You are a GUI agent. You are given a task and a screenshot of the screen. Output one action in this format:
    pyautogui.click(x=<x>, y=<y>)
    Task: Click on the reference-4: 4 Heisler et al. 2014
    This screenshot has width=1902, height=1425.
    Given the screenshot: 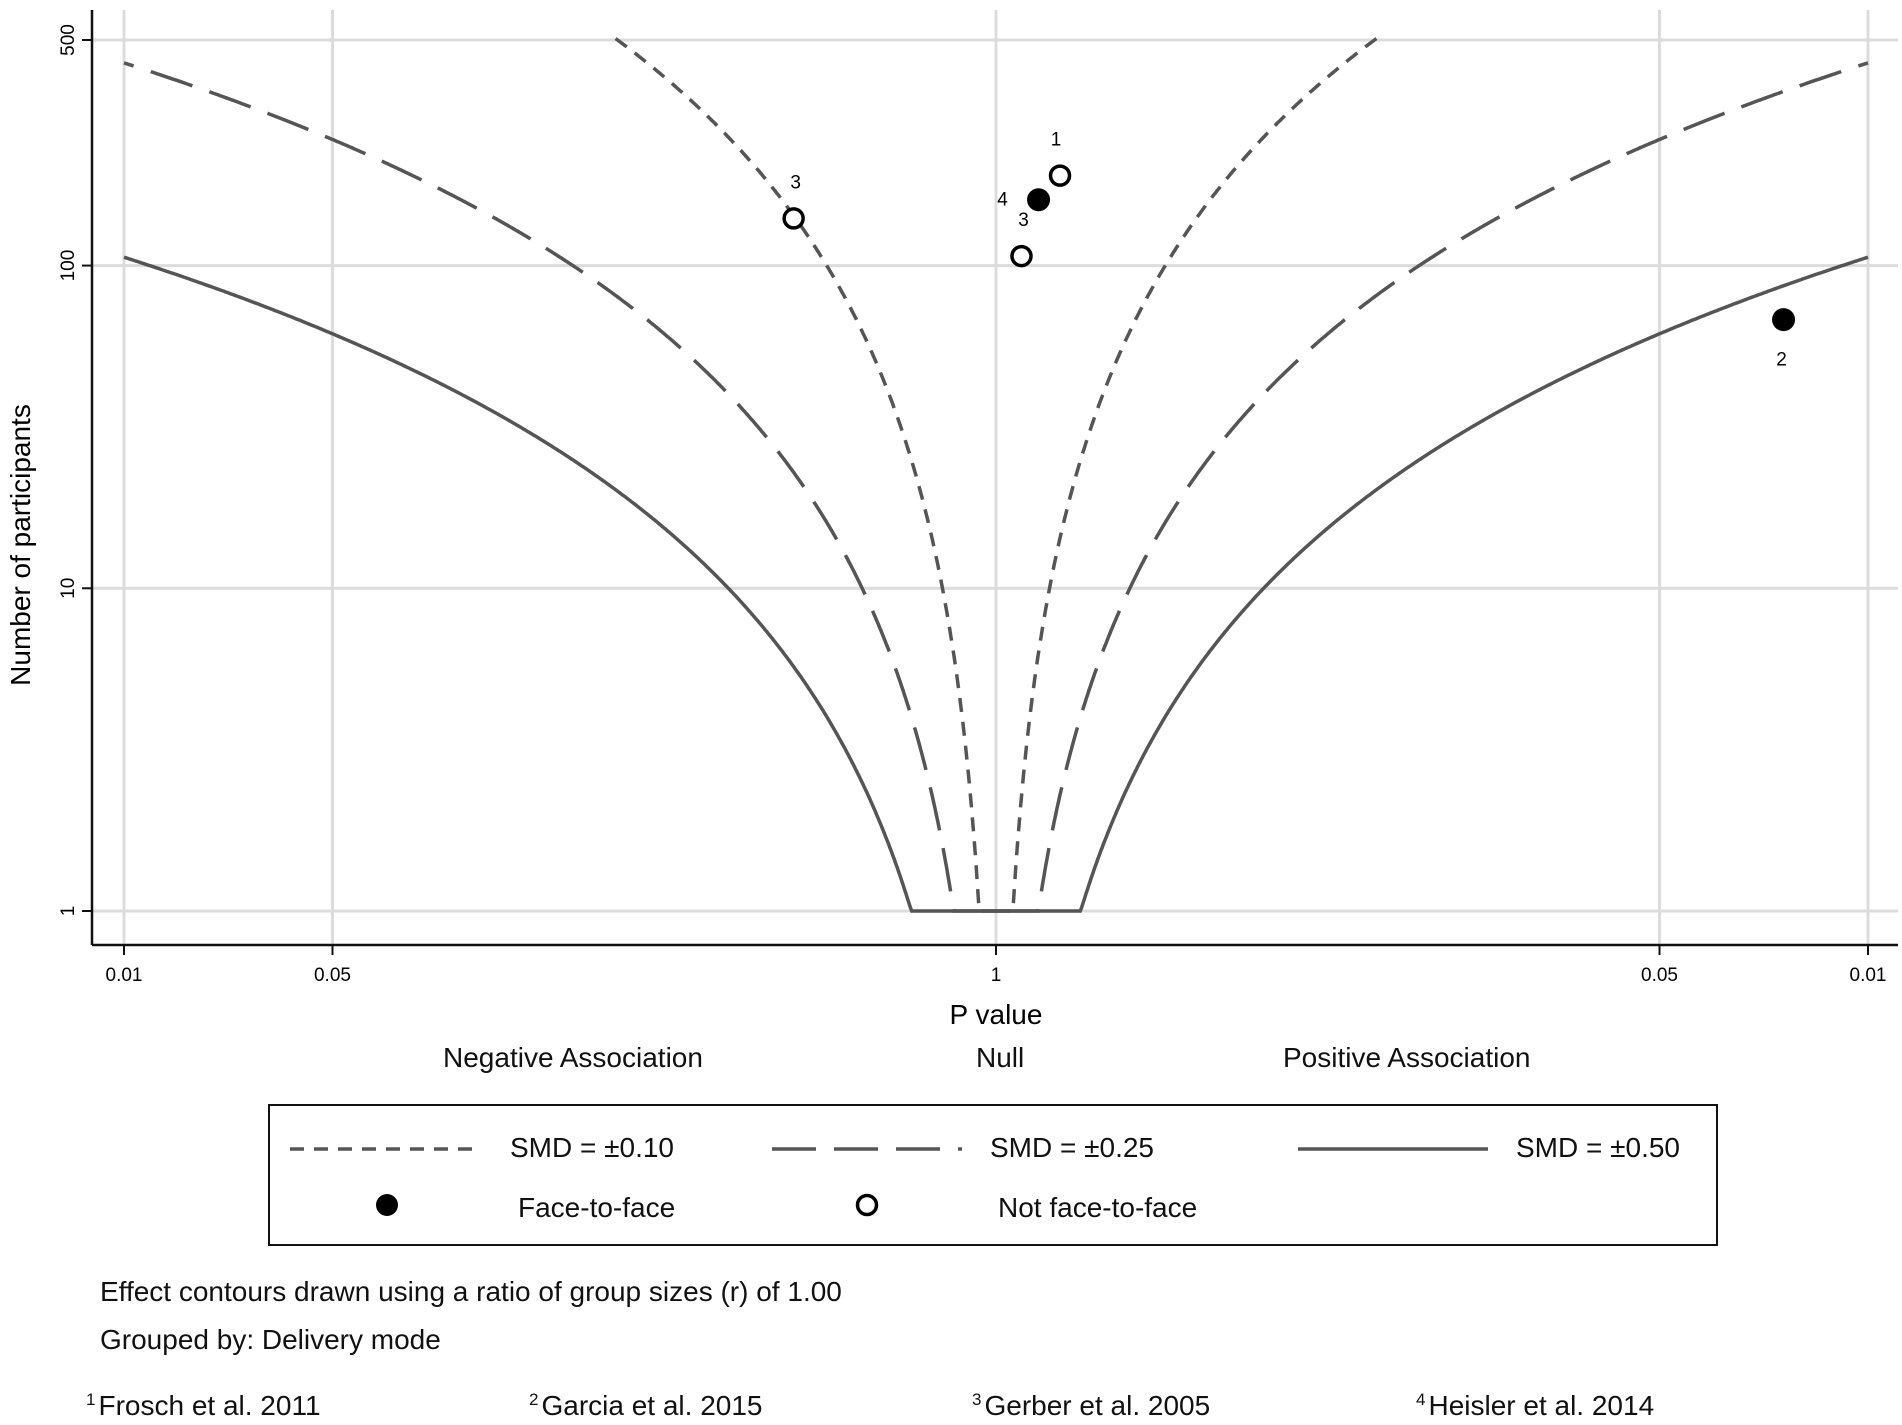 What is the action you would take?
    pyautogui.click(x=1535, y=1405)
    